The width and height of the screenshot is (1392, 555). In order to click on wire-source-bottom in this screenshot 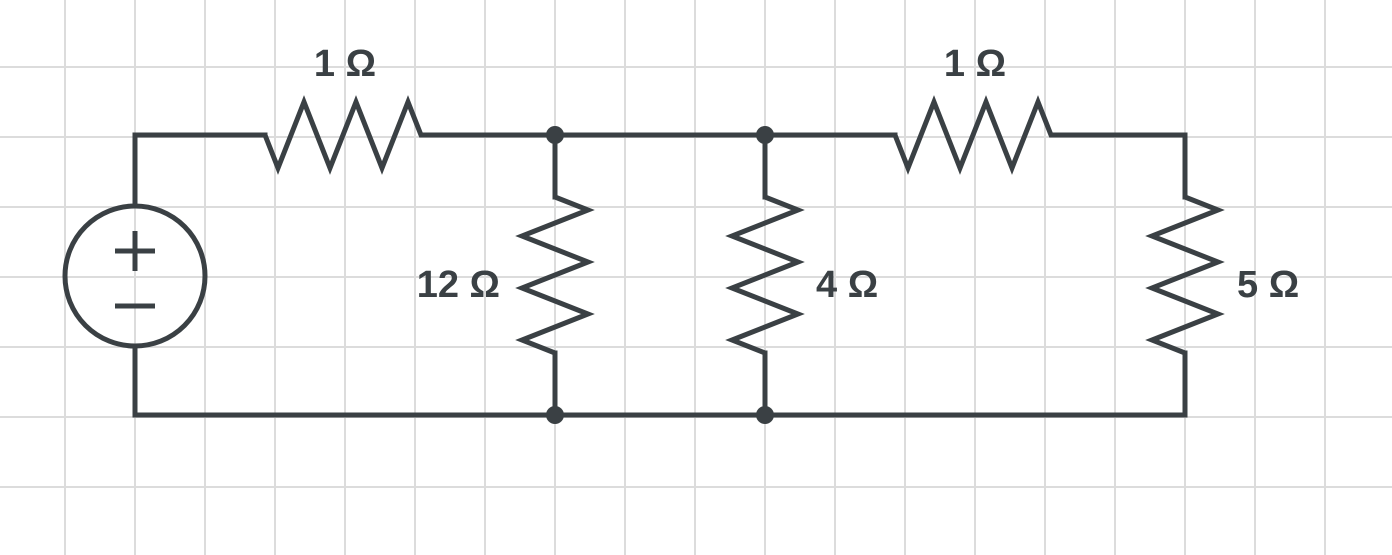, I will do `click(660, 381)`.